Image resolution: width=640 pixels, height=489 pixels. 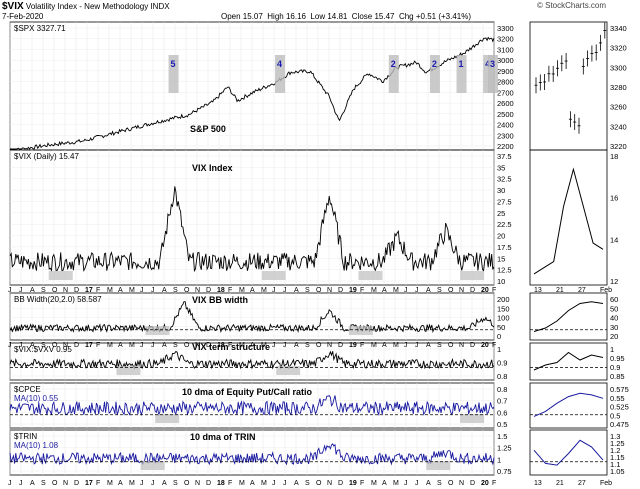 What do you see at coordinates (617, 471) in the screenshot?
I see `zoom-y-tick-label: 1.05` at bounding box center [617, 471].